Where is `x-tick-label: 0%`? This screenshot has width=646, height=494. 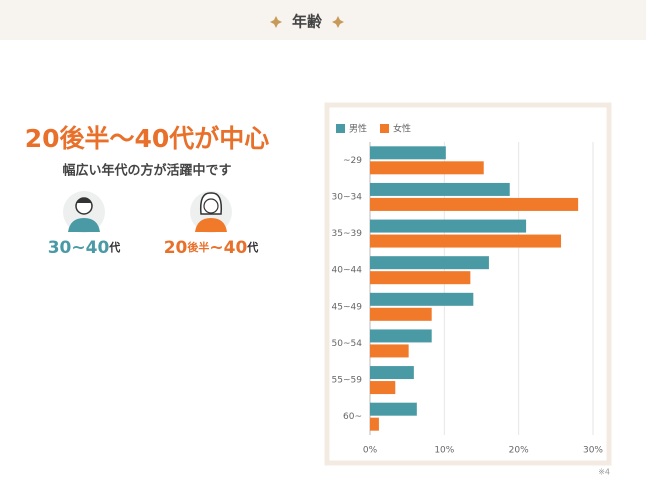
x-tick-label: 0% is located at coordinates (370, 451).